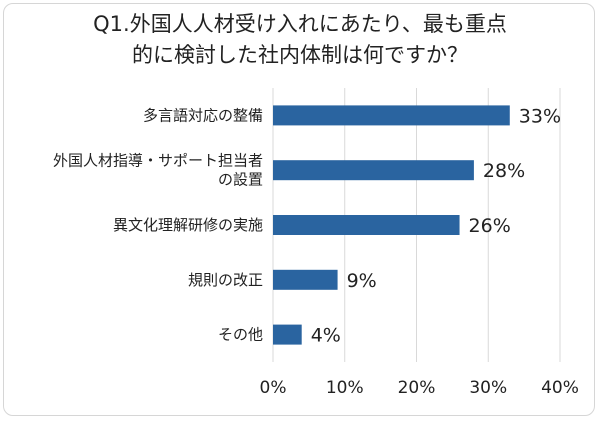 The image size is (600, 421). What do you see at coordinates (345, 388) in the screenshot?
I see `x-tick-label-1: 10%` at bounding box center [345, 388].